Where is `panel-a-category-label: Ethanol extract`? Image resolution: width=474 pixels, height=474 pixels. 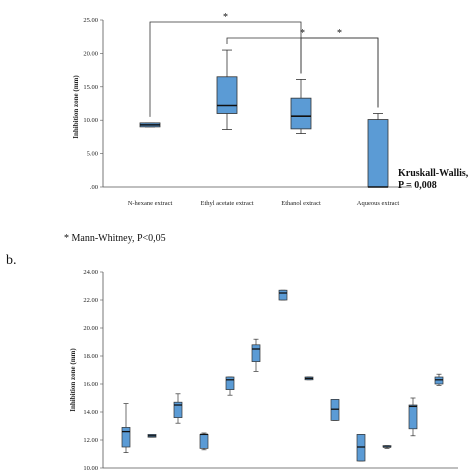 panel-a-category-label: Ethanol extract is located at coordinates (301, 203).